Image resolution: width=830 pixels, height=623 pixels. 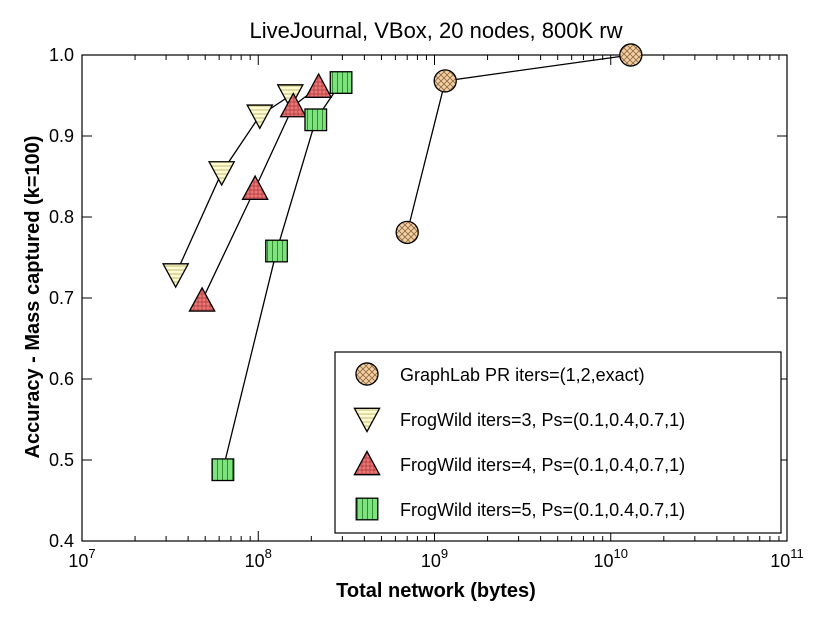 I want to click on x-tick-label: 10¹¹, so click(x=787, y=558).